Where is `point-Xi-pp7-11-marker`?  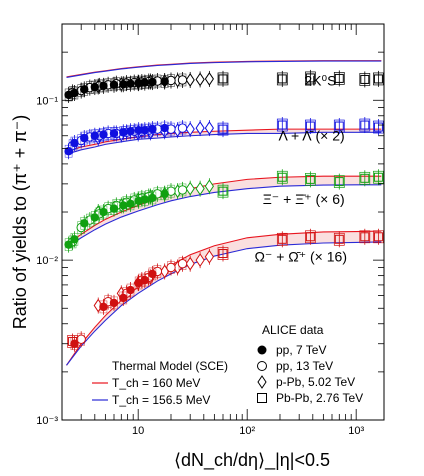 point-Xi-pp7-11-marker is located at coordinates (164, 193).